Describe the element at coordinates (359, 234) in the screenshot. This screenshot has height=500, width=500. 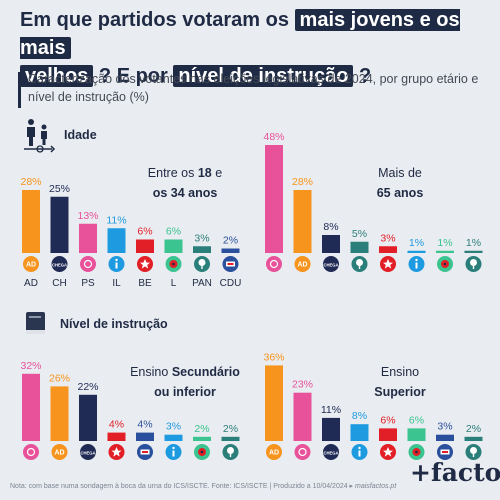
I see `value-label-1-3: 5%` at that location.